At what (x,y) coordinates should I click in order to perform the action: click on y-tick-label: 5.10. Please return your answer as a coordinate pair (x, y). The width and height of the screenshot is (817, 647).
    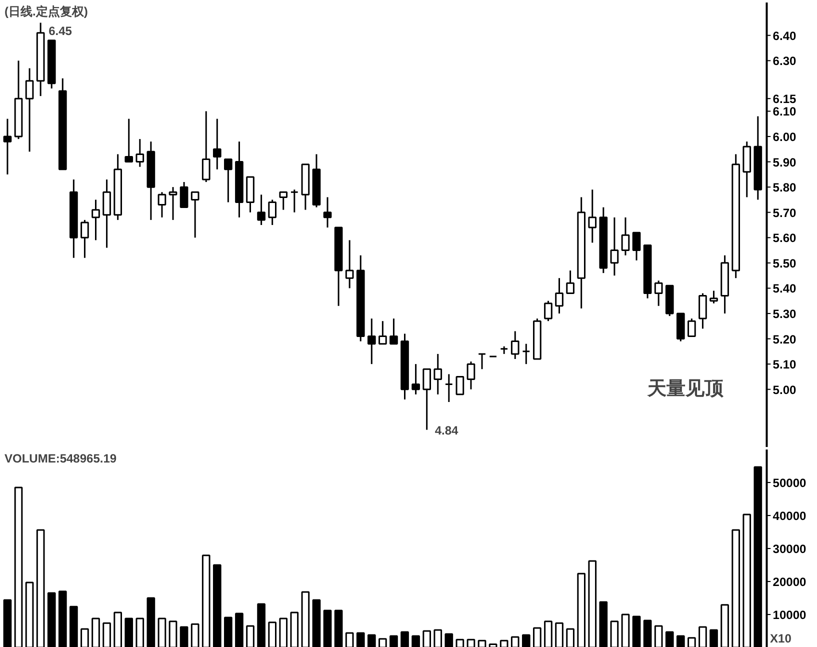
    Looking at the image, I should click on (784, 365).